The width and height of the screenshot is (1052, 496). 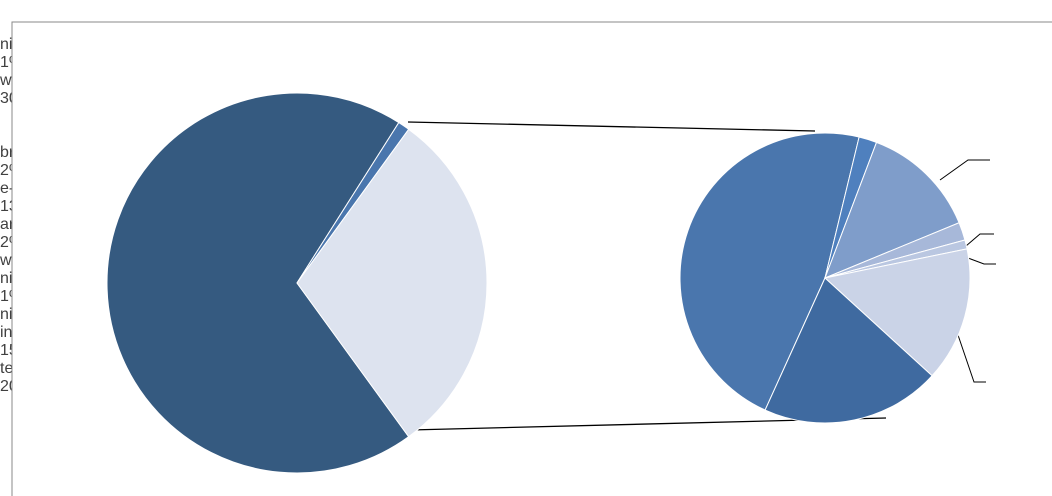 What do you see at coordinates (49, 8) in the screenshot?
I see `slice-label-name: niet benaderd` at bounding box center [49, 8].